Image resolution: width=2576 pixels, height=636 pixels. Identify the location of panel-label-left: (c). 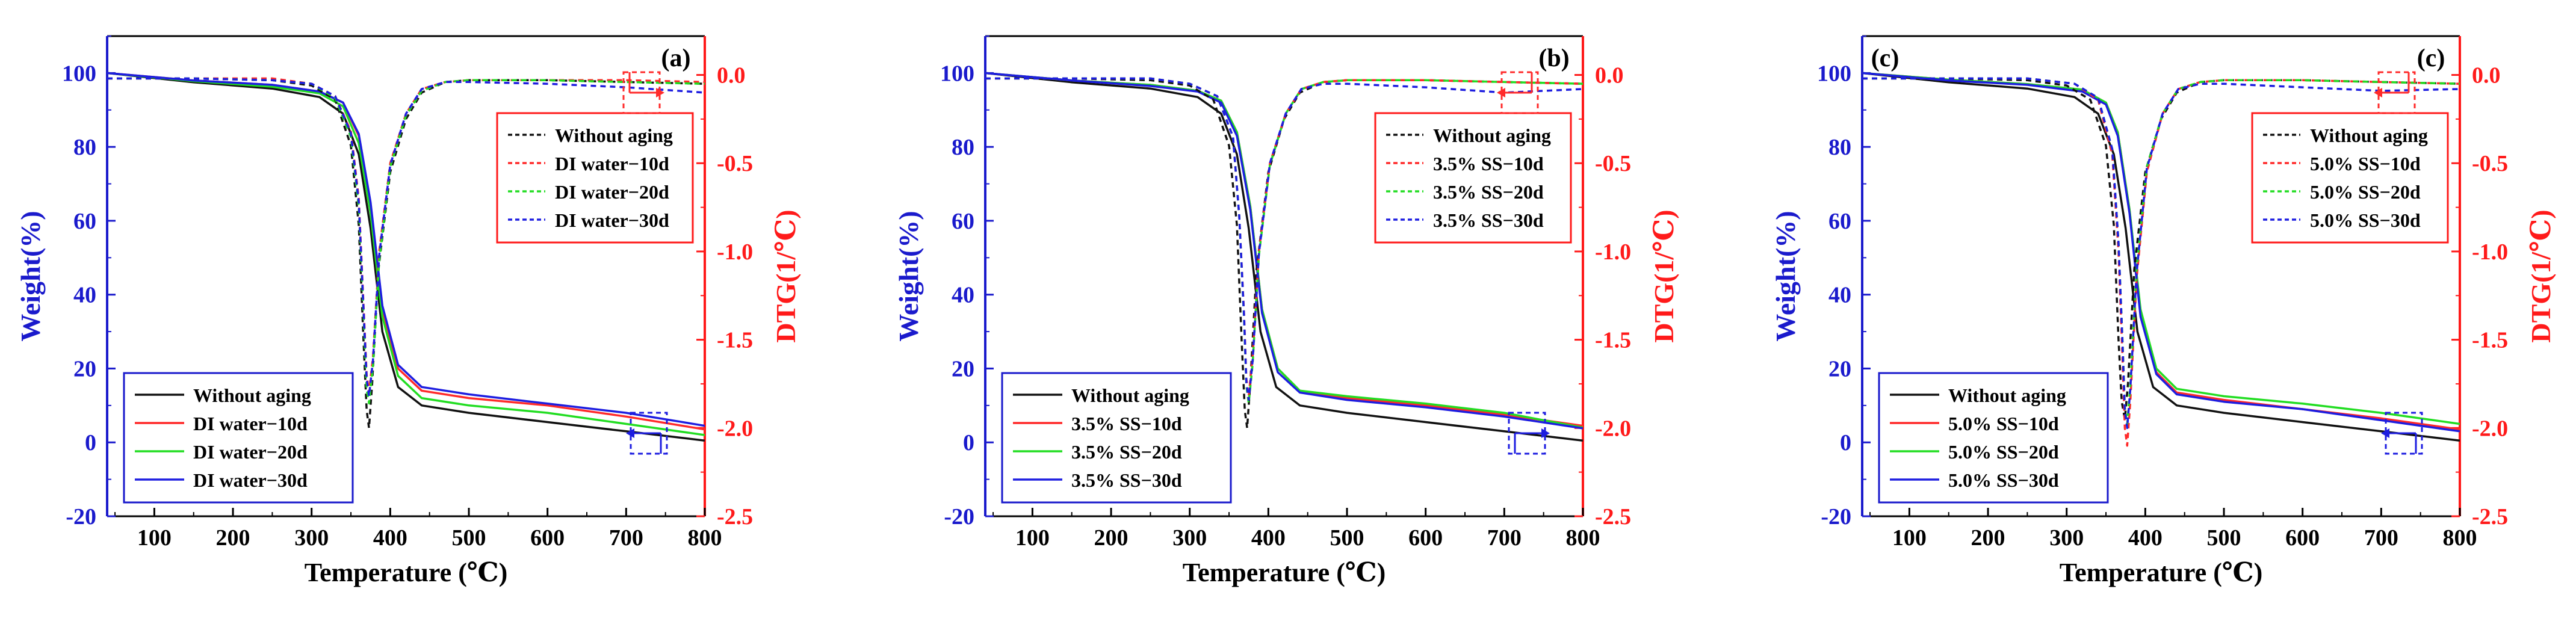
(1885, 58).